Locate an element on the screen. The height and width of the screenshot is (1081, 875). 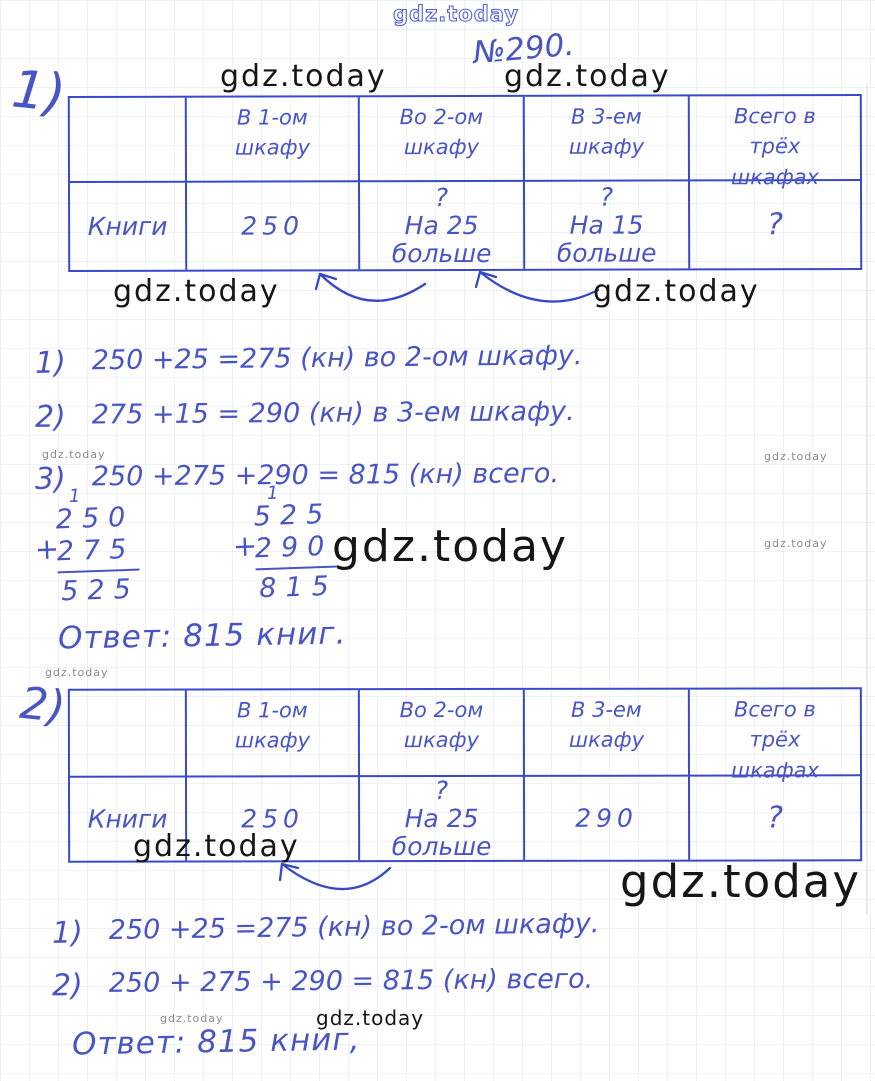
arrow-col2-to-col1 is located at coordinates (372, 287).